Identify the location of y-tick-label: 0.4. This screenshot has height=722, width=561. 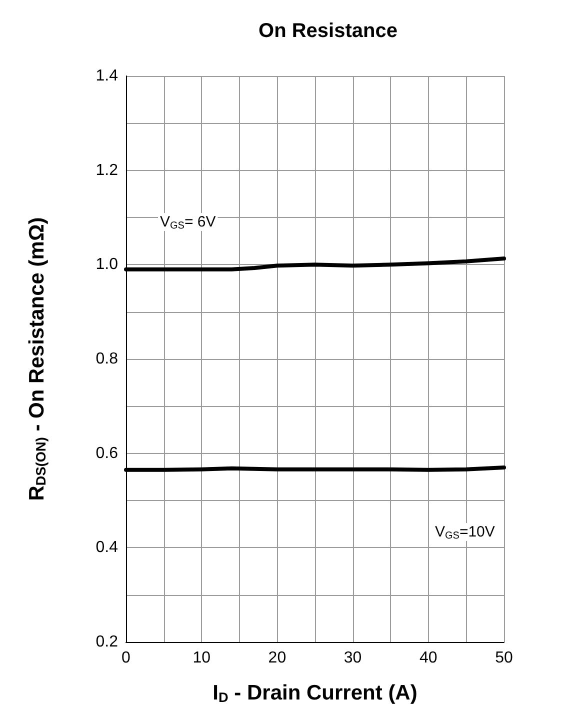
(107, 547).